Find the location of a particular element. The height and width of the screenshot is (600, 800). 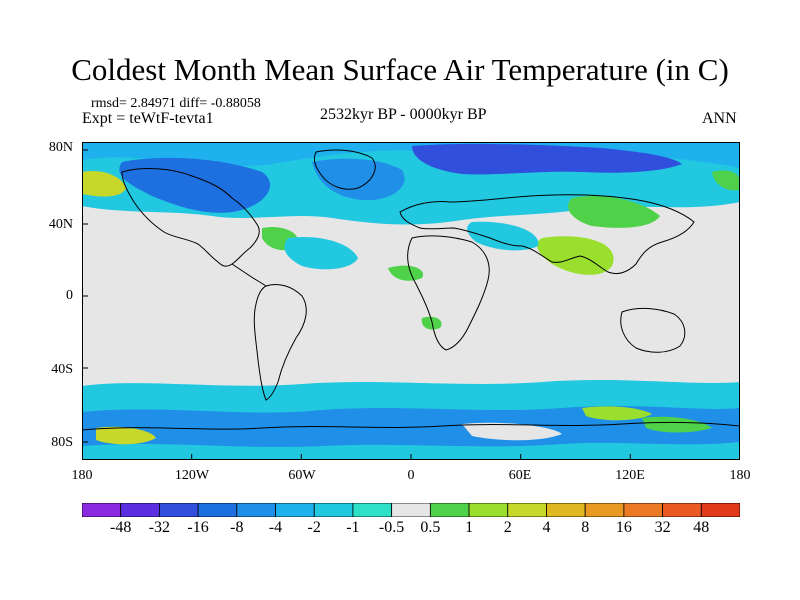

central-america-coast is located at coordinates (249, 275).